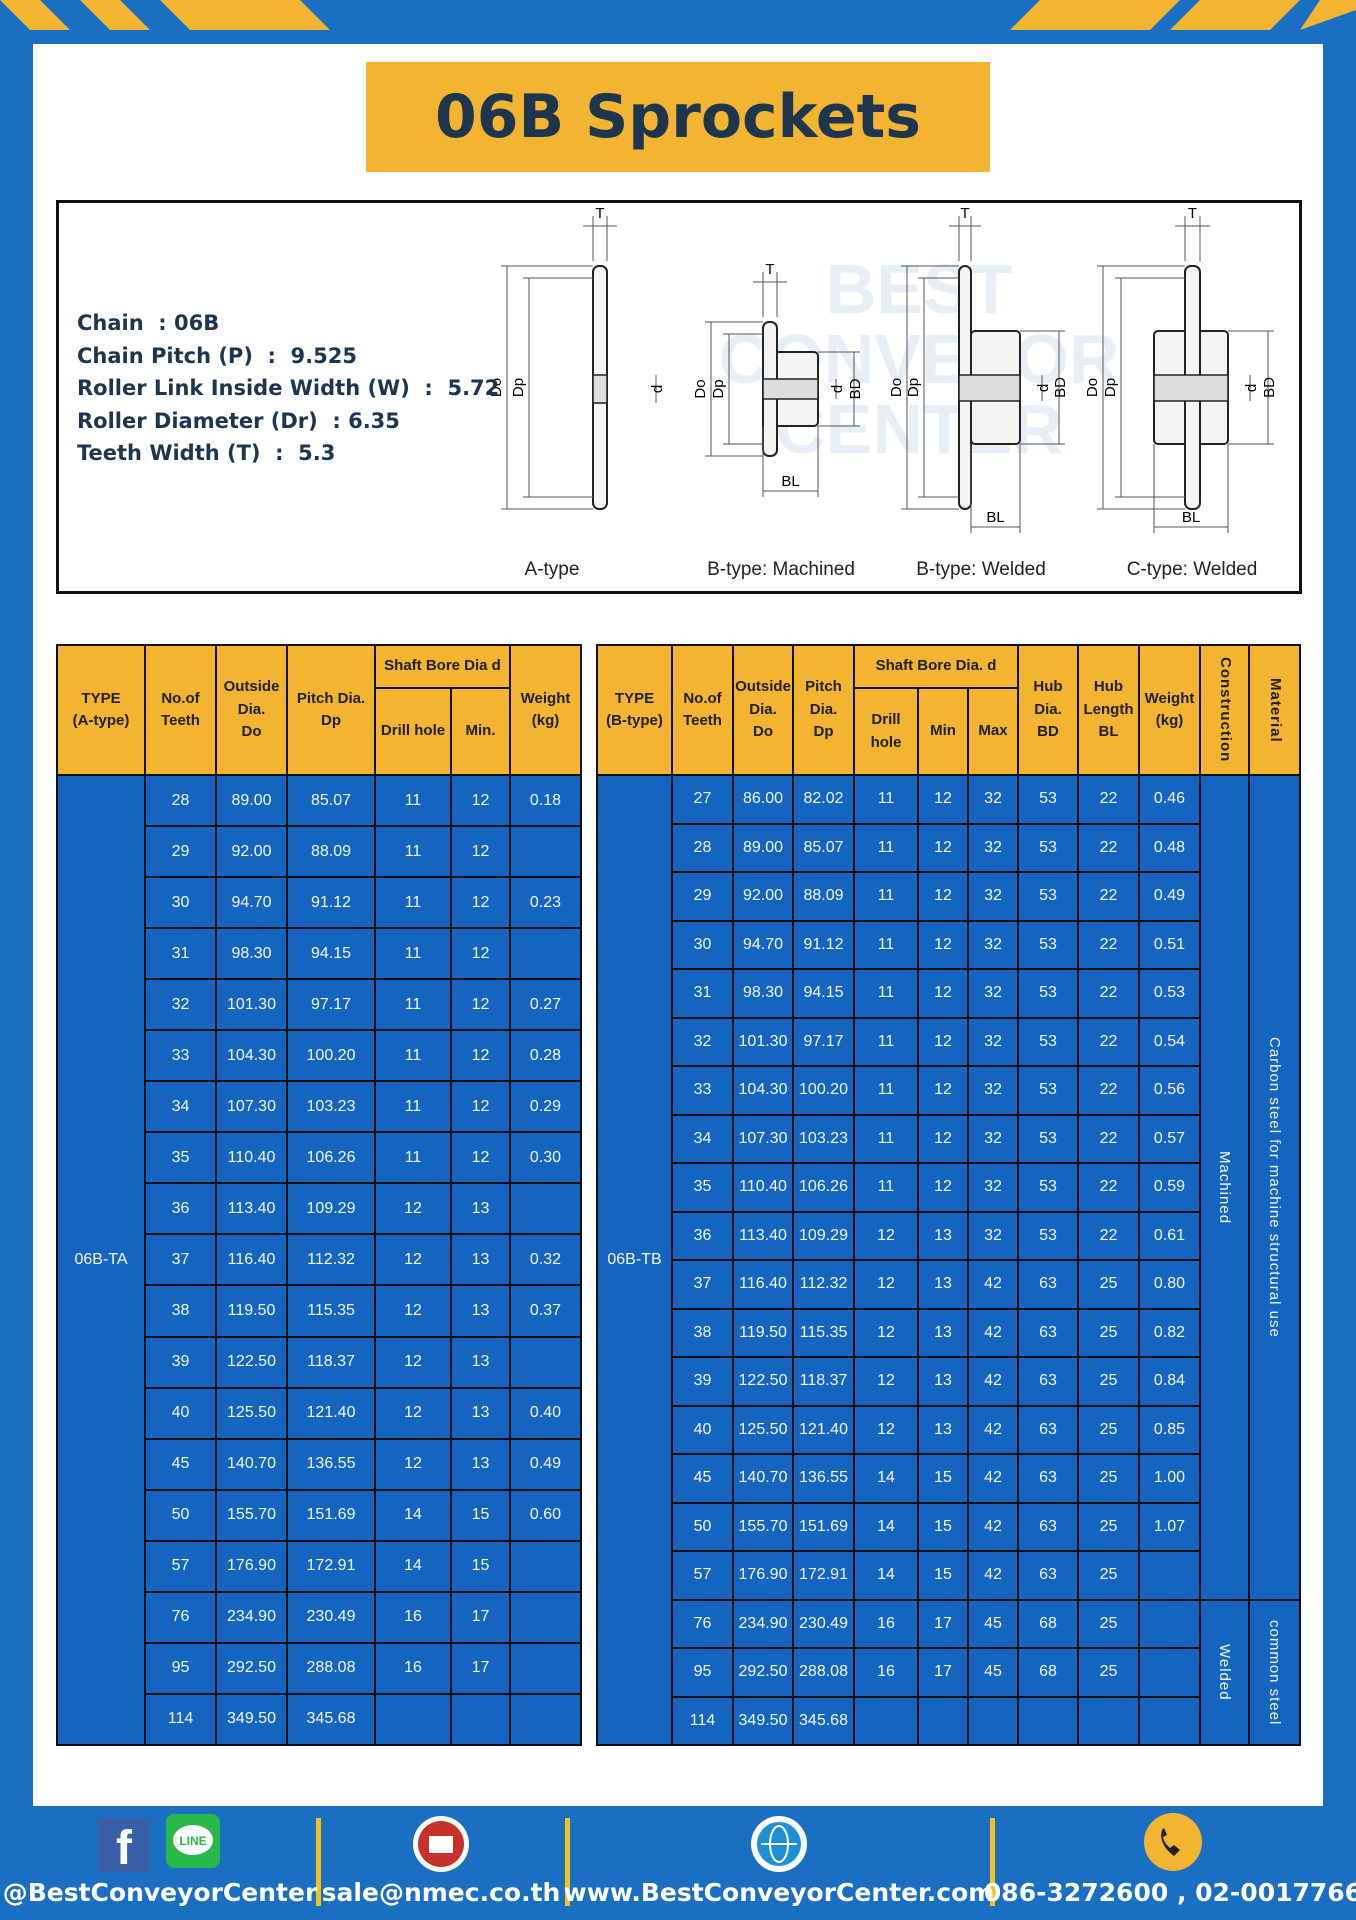 Image resolution: width=1356 pixels, height=1920 pixels. I want to click on cell: 63, so click(1048, 1332).